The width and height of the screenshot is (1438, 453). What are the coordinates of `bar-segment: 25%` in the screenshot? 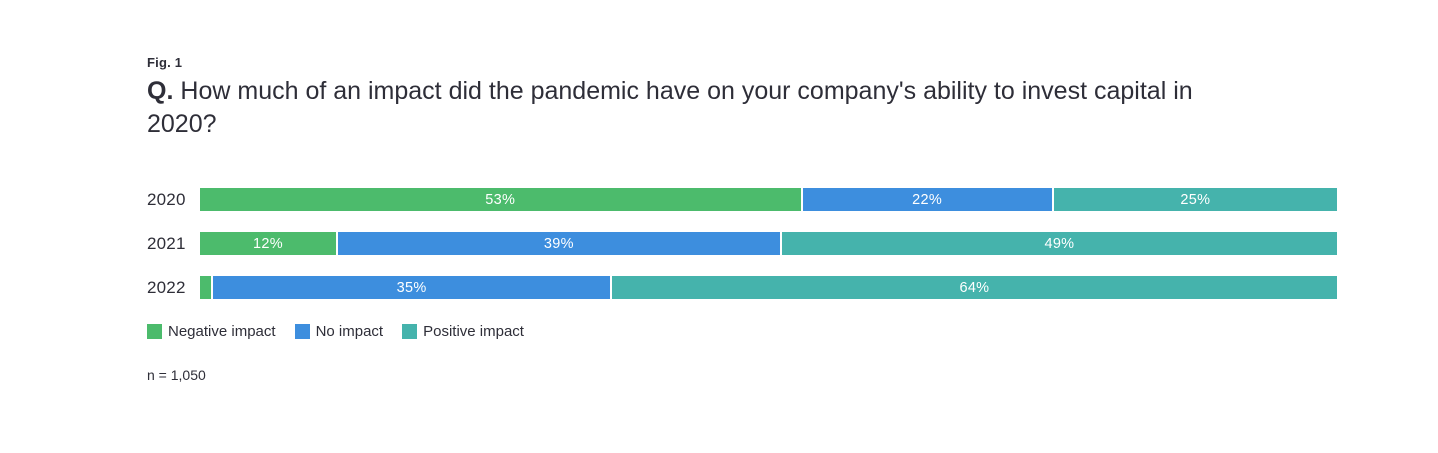 It's located at (1195, 199).